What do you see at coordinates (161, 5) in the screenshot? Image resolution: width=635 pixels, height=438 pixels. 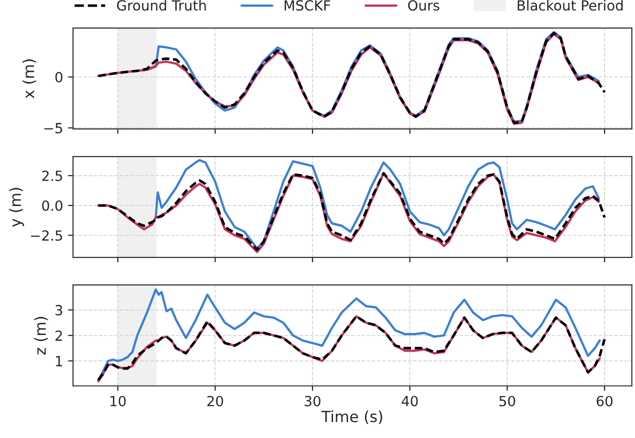 I see `legend-label: Ground Truth` at bounding box center [161, 5].